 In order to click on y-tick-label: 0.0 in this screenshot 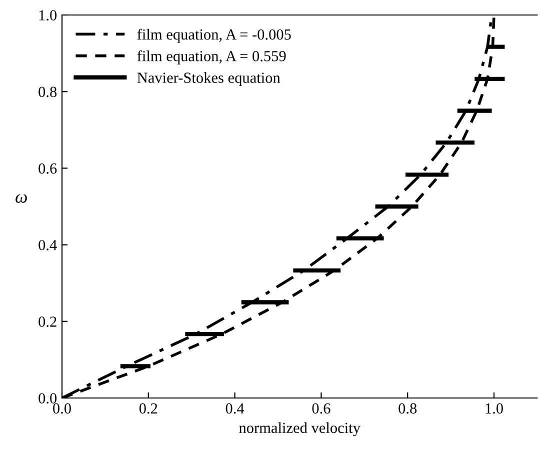, I will do `click(47, 398)`.